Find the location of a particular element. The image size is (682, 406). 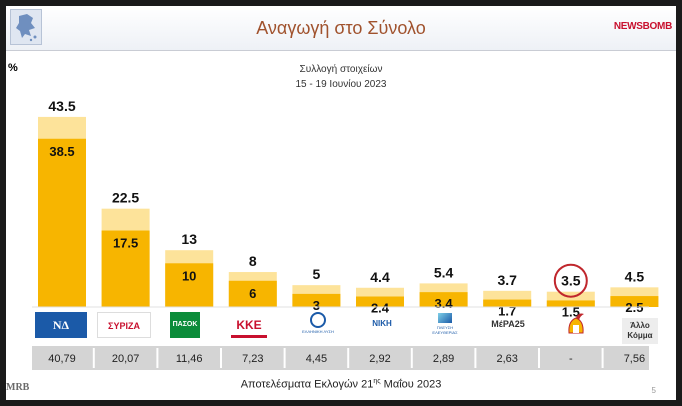

party-logo-plefsi: ΠΛΕΥΣΗ ΕΛΕΥΘΕΡΙΑΣ is located at coordinates (445, 325).